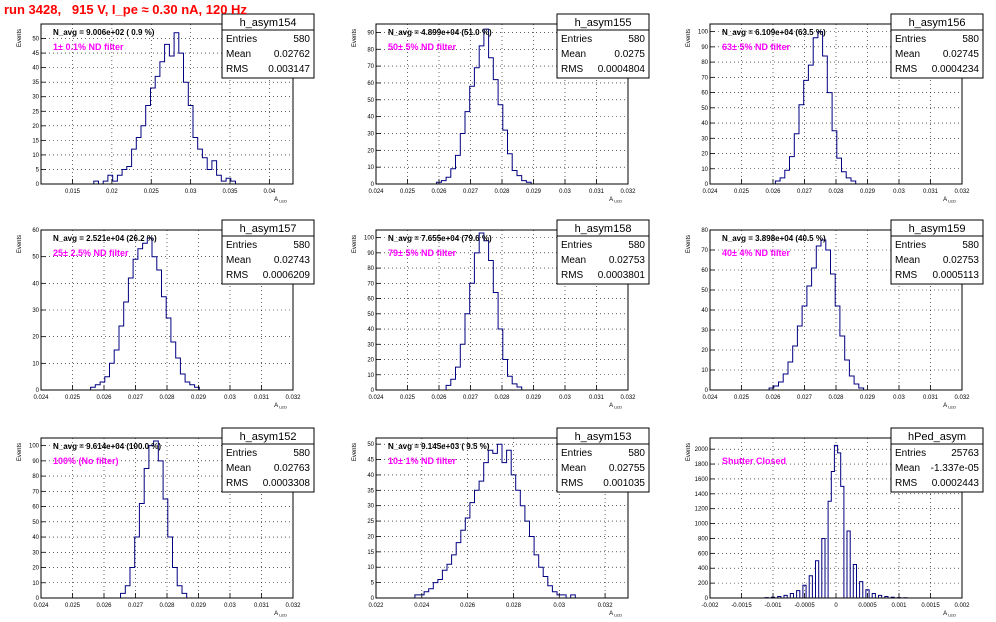 The height and width of the screenshot is (622, 996). Describe the element at coordinates (627, 468) in the screenshot. I see `stat-value-mean: 0.02755` at that location.